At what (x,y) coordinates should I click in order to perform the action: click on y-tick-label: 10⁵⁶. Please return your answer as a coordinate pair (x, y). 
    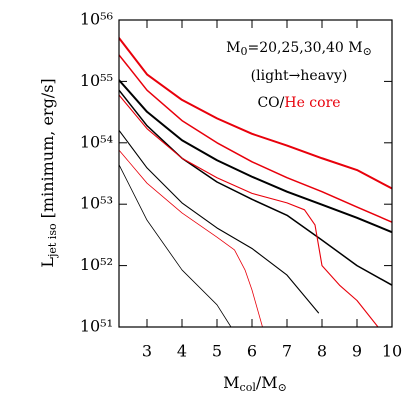
    Looking at the image, I should click on (96, 19).